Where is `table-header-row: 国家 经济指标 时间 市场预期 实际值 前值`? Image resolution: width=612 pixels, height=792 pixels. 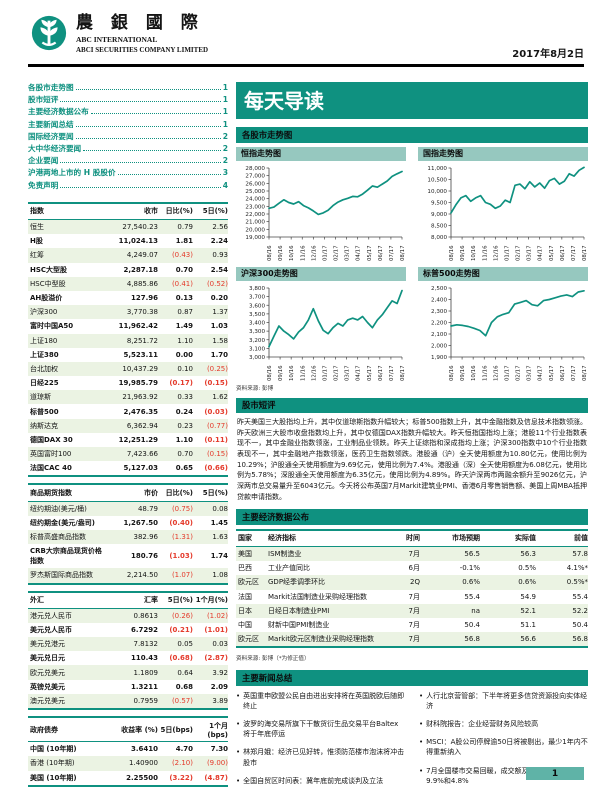 table-header-row: 国家 经济指标 时间 市场预期 实际值 前值 is located at coordinates (412, 537).